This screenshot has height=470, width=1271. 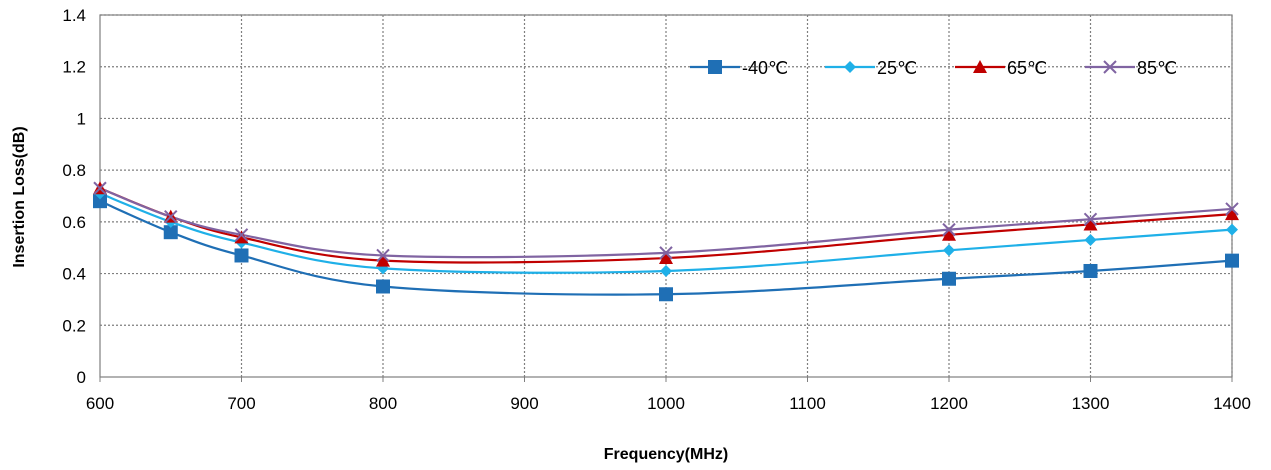 I want to click on y-tick-label: 0.4, so click(x=74, y=274).